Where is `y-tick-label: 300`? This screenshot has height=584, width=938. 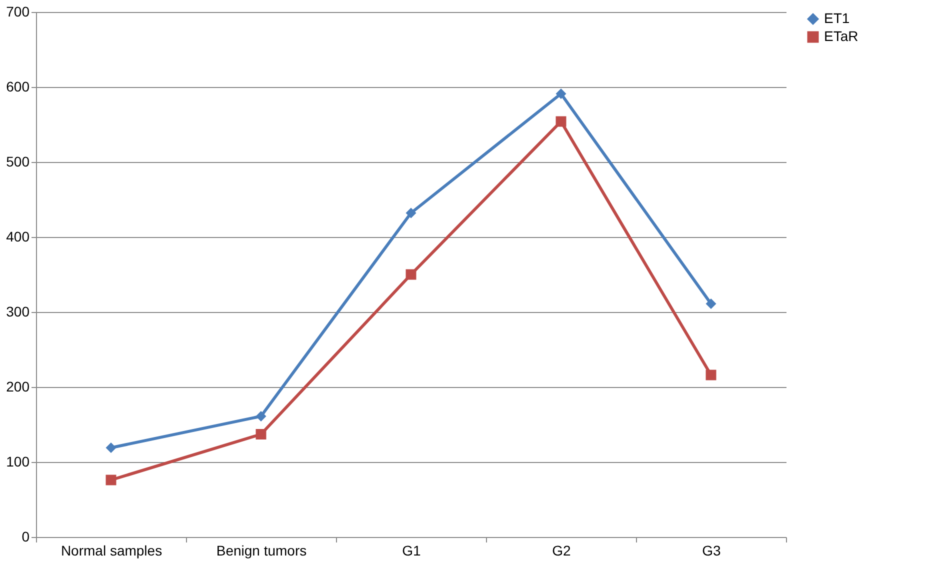 y-tick-label: 300 is located at coordinates (18, 312).